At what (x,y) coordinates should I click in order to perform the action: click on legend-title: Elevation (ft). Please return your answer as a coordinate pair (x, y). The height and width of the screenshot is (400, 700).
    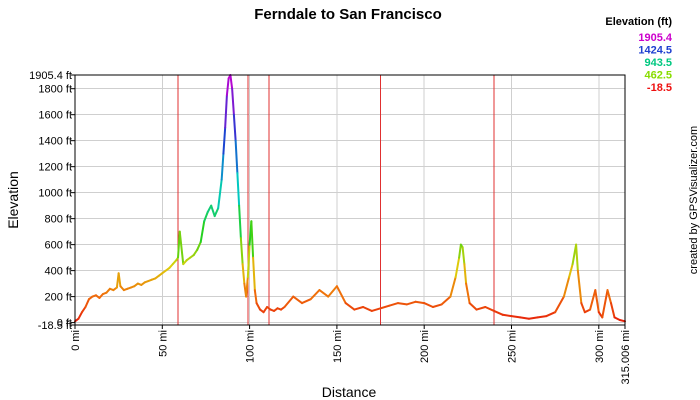
    Looking at the image, I should click on (638, 22).